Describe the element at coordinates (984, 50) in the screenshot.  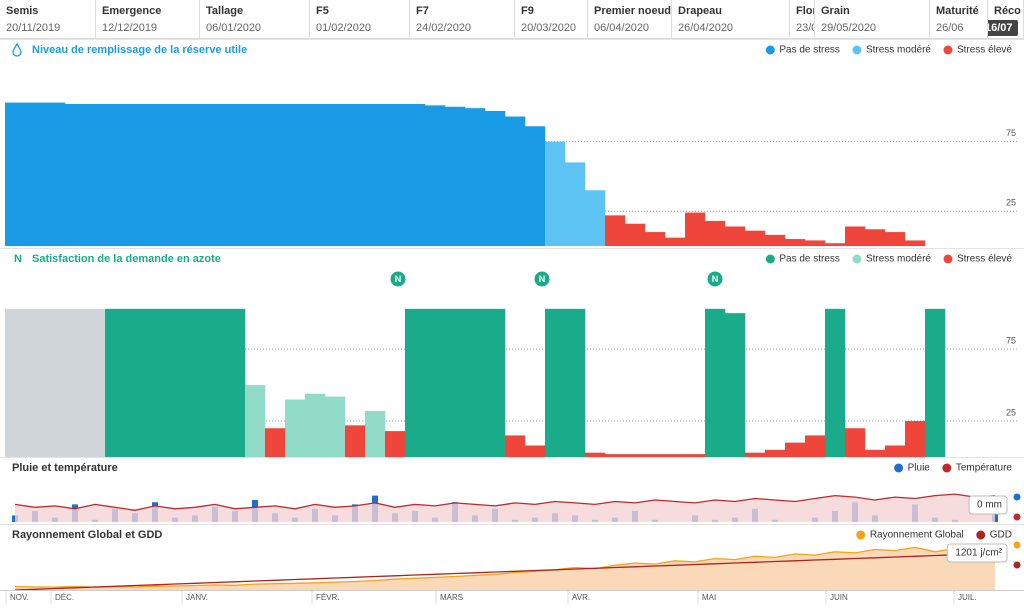
I see `legend-label: Stress élevé` at that location.